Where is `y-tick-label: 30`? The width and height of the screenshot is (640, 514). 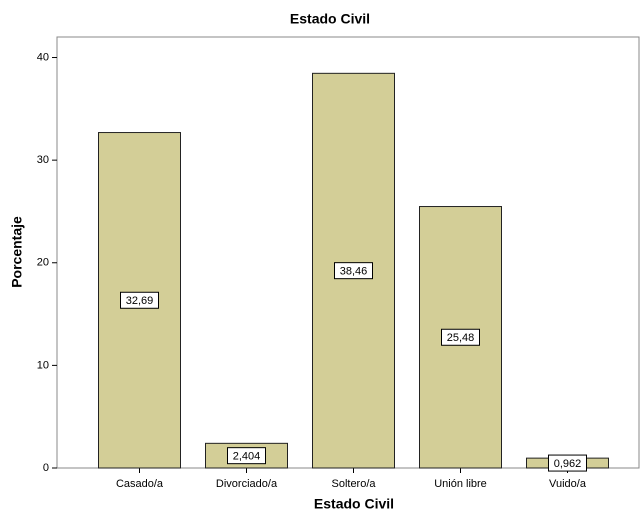 y-tick-label: 30 is located at coordinates (43, 160).